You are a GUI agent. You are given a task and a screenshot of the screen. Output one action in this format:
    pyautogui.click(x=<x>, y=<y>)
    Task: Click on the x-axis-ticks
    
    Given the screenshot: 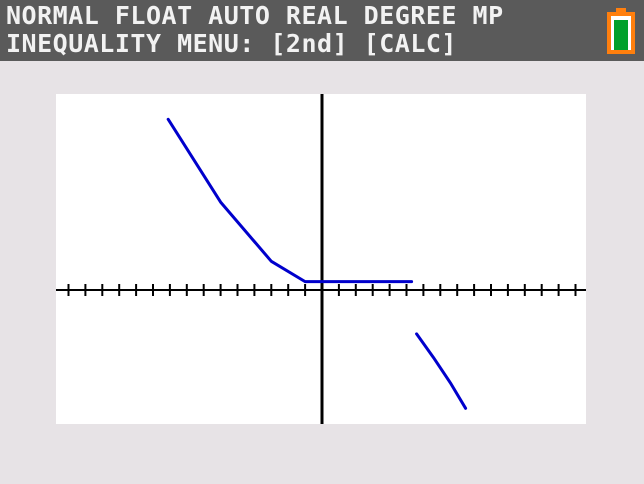 What is the action you would take?
    pyautogui.click(x=322, y=290)
    